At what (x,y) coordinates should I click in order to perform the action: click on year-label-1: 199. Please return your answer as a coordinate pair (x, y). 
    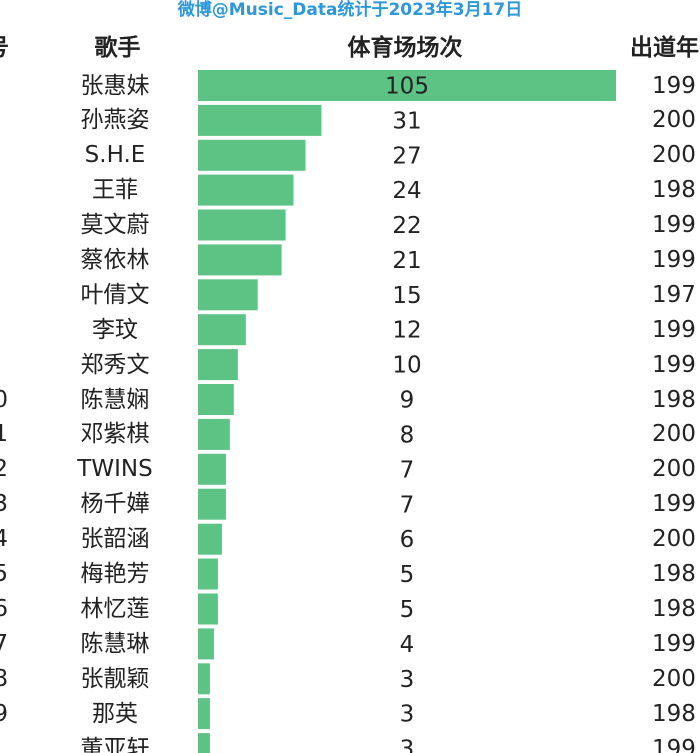
    Looking at the image, I should click on (674, 85).